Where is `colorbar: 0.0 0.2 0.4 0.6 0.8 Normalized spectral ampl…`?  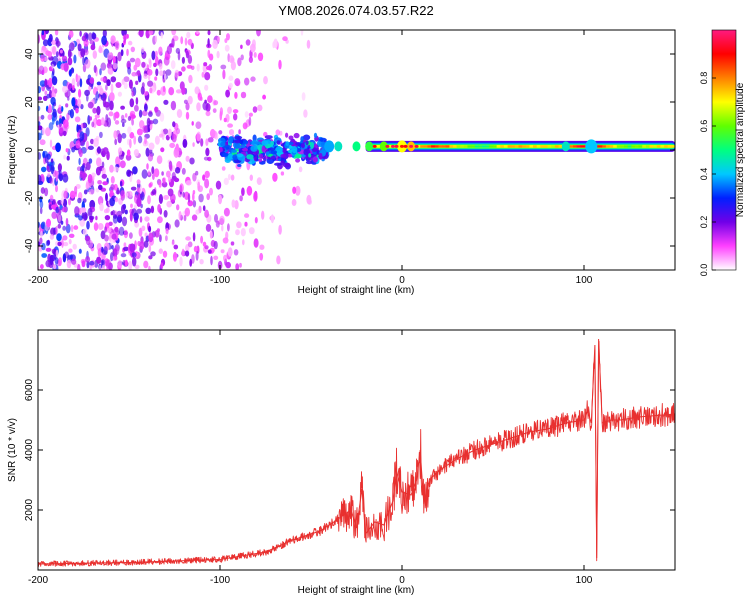 colorbar: 0.0 0.2 0.4 0.6 0.8 Normalized spectral ampl… is located at coordinates (722, 152).